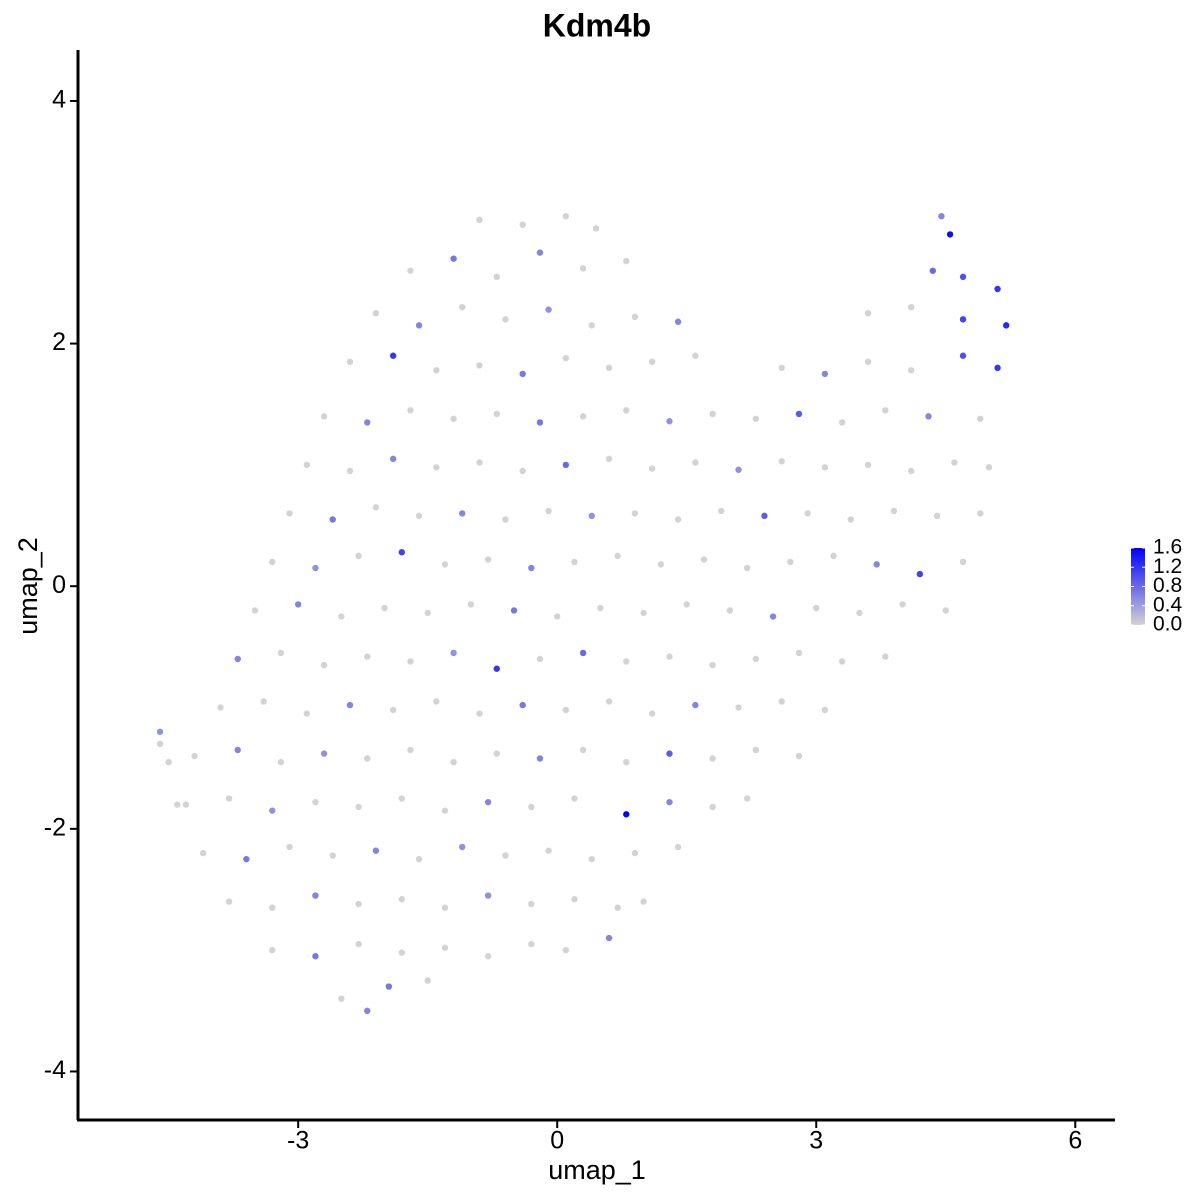 This screenshot has width=1200, height=1200. Describe the element at coordinates (816, 1141) in the screenshot. I see `x-tick-label: 3` at that location.